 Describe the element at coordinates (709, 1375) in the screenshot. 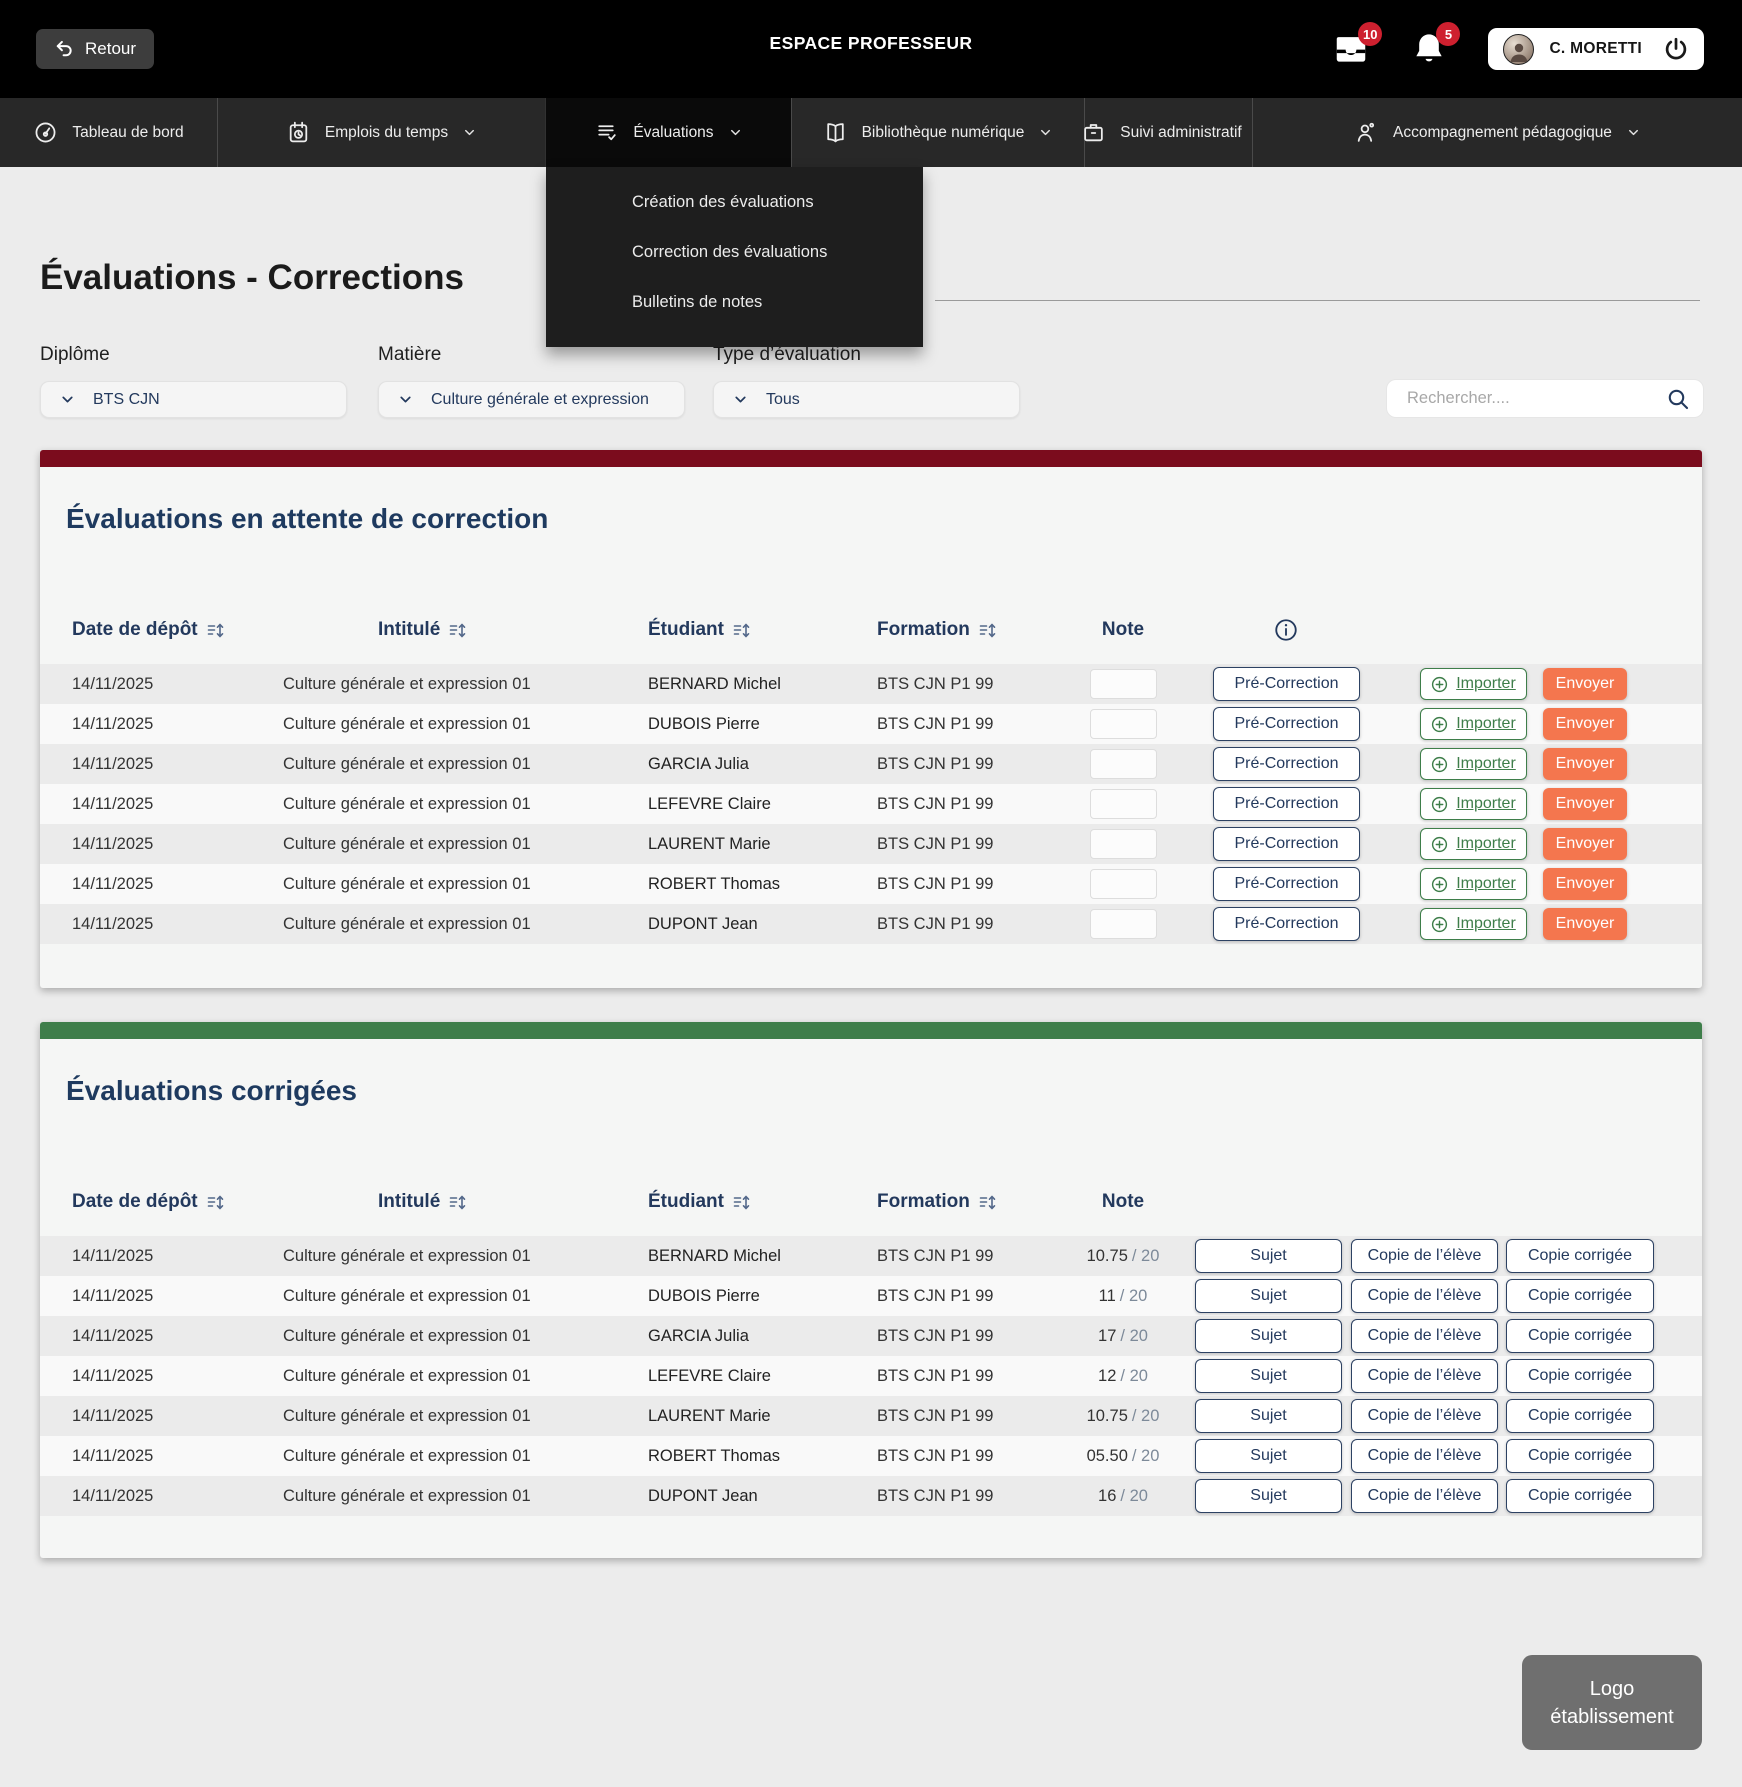

I see `cell-etudiant: LEFEVRE Claire` at that location.